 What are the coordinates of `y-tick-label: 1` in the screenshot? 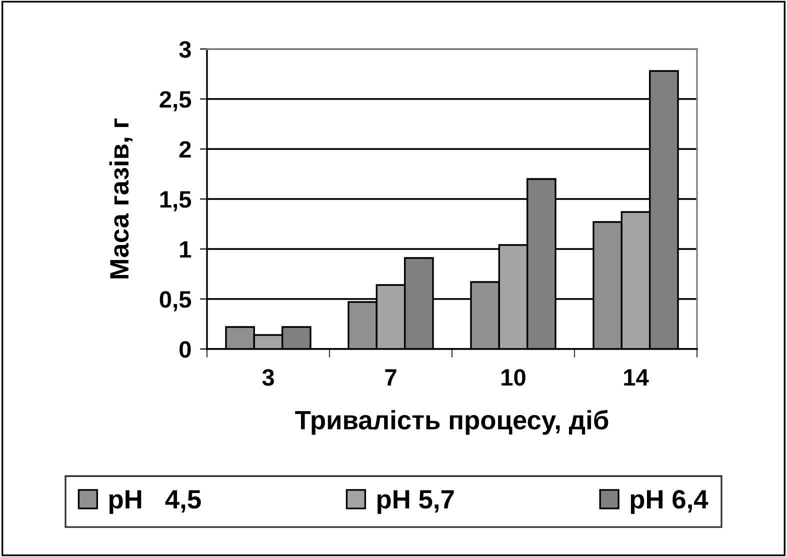 It's located at (186, 249).